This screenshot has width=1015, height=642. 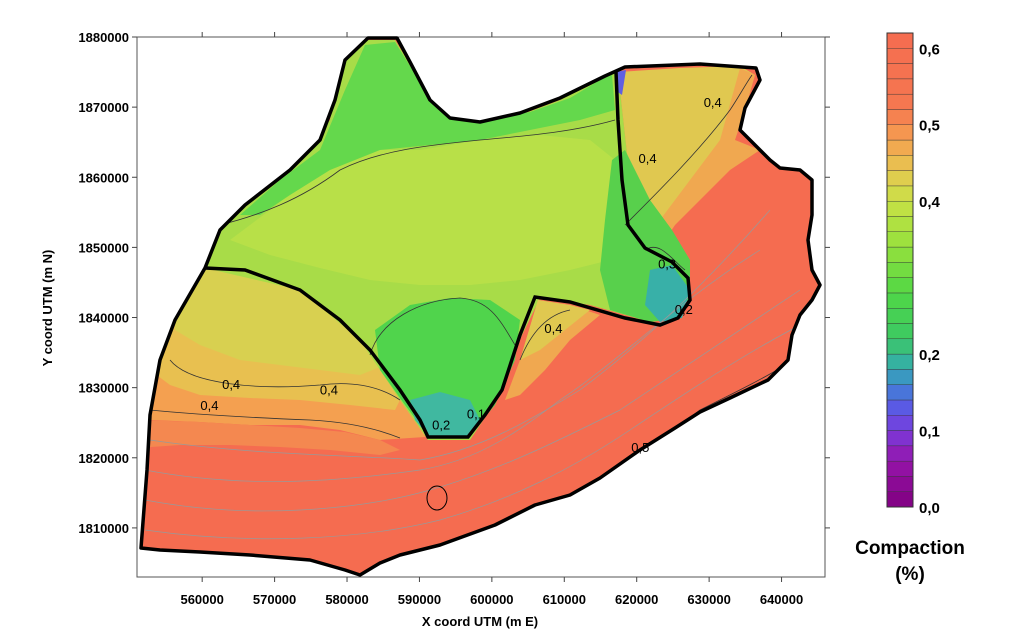 What do you see at coordinates (710, 154) in the screenshot?
I see `band-east-orange` at bounding box center [710, 154].